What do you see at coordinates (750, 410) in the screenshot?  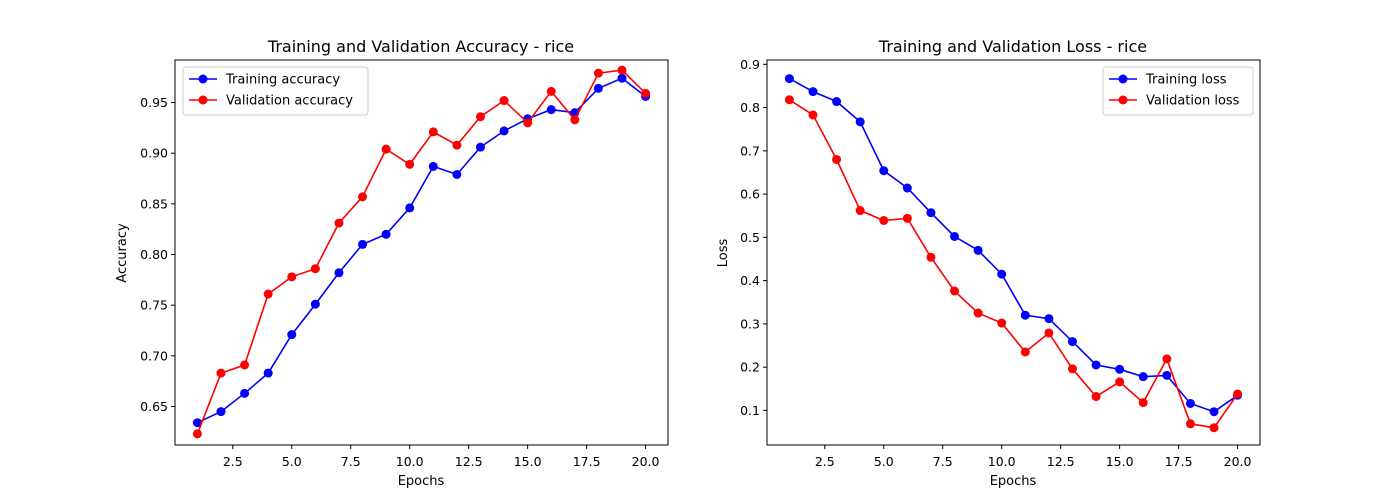 I see `loss-y-tick-label: 0.1` at bounding box center [750, 410].